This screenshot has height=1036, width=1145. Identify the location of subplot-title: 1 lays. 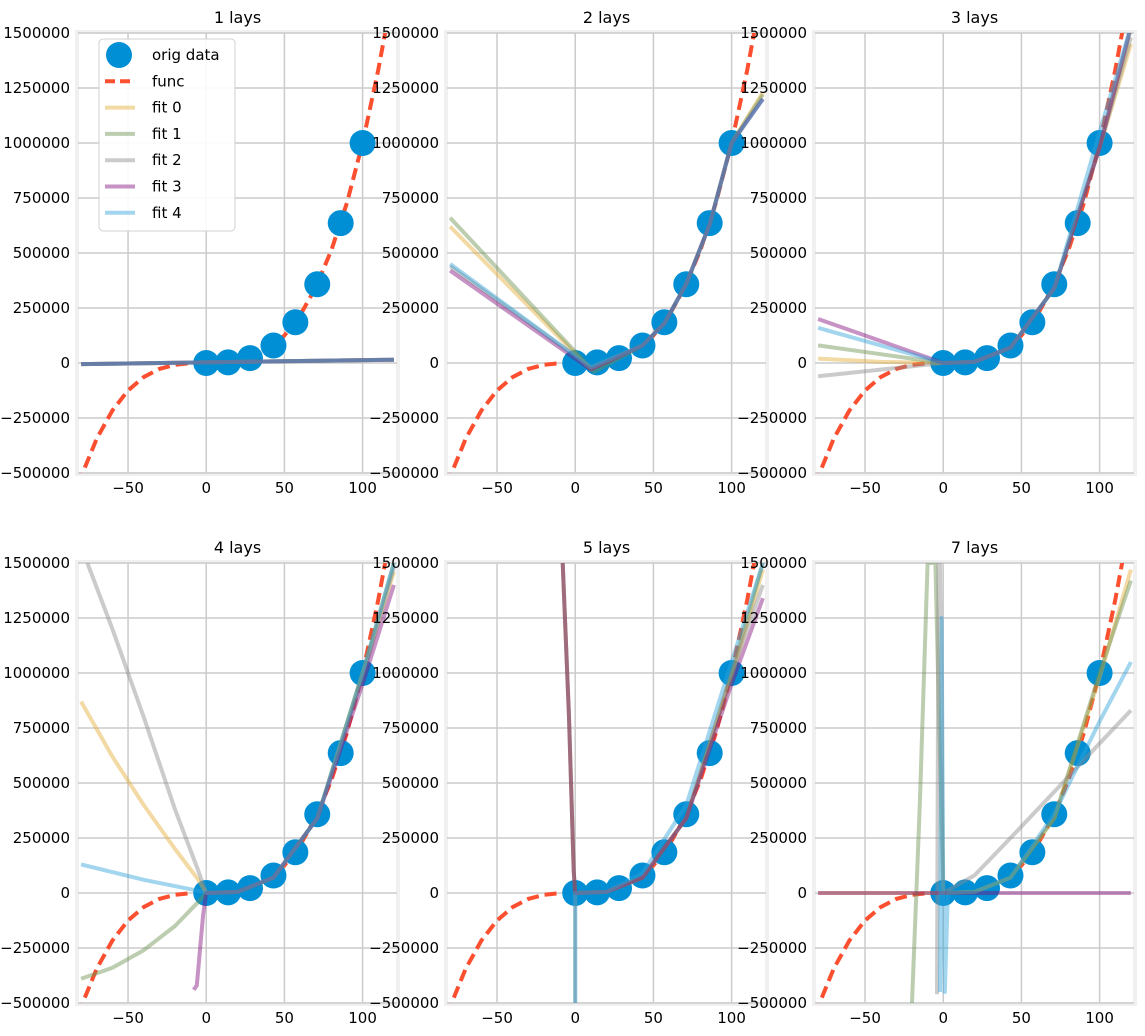
(237, 17).